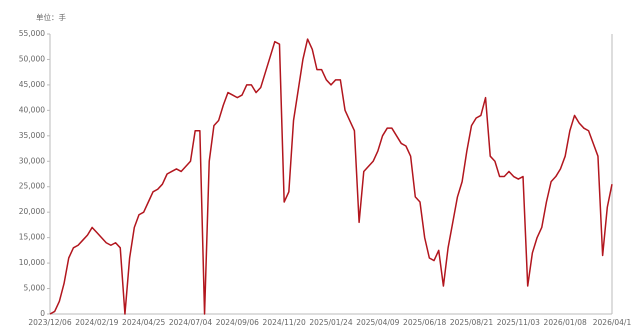  Describe the element at coordinates (284, 322) in the screenshot. I see `x-tick-label: 2024/11/20` at that location.